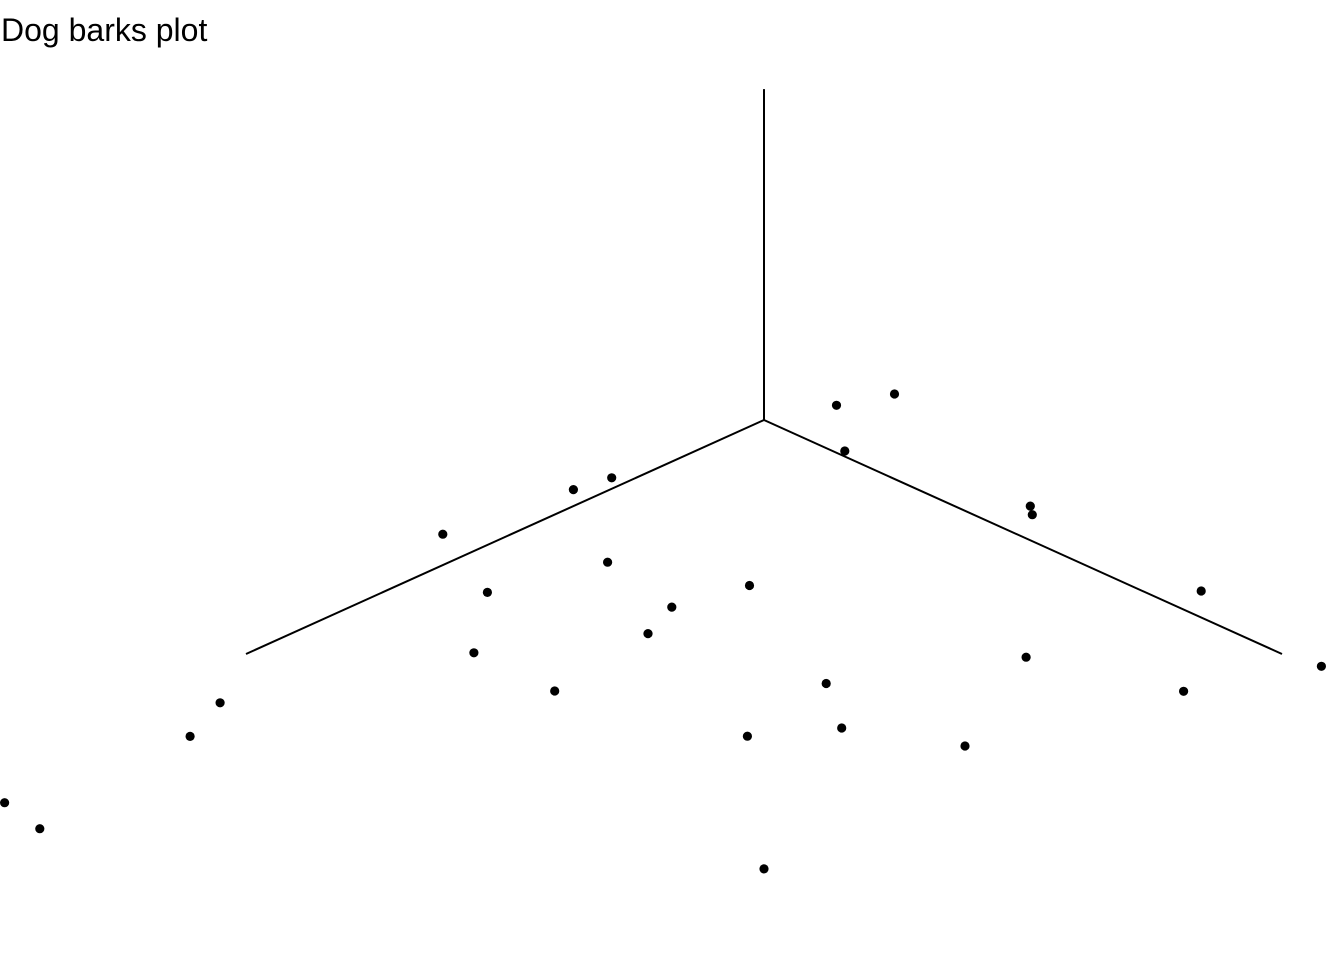 This screenshot has height=960, width=1344. Describe the element at coordinates (505, 537) in the screenshot. I see `x-axis-line` at that location.